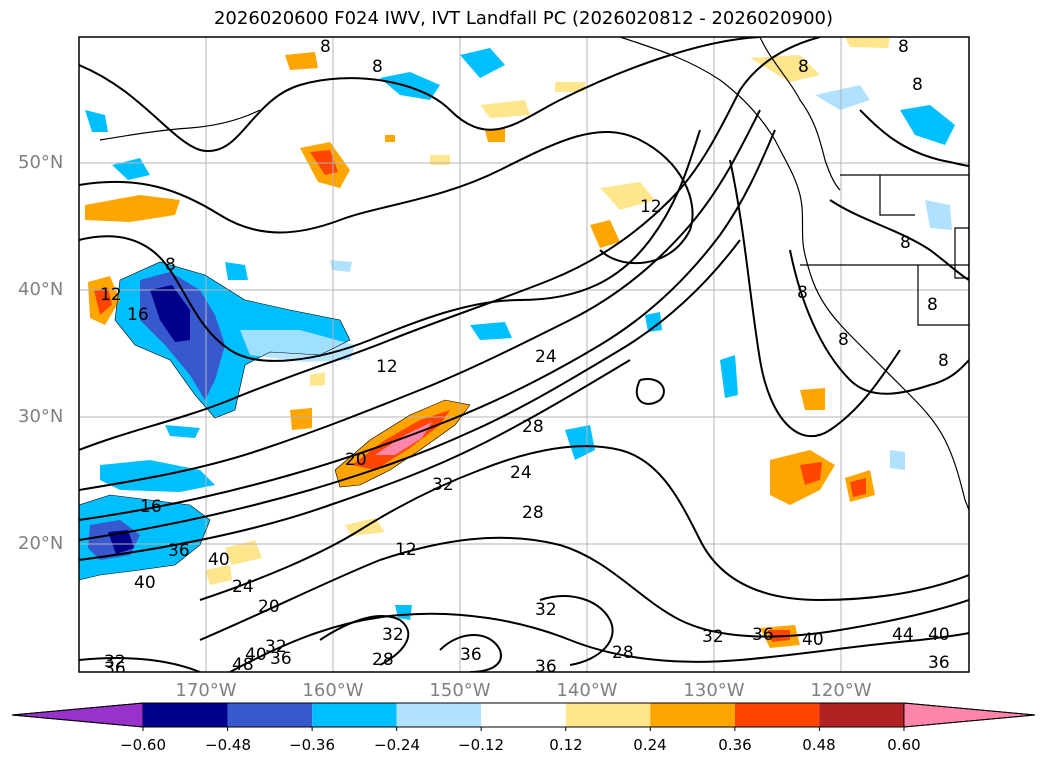 The image size is (1047, 765). What do you see at coordinates (206, 690) in the screenshot?
I see `longitude-label: 170°W` at bounding box center [206, 690].